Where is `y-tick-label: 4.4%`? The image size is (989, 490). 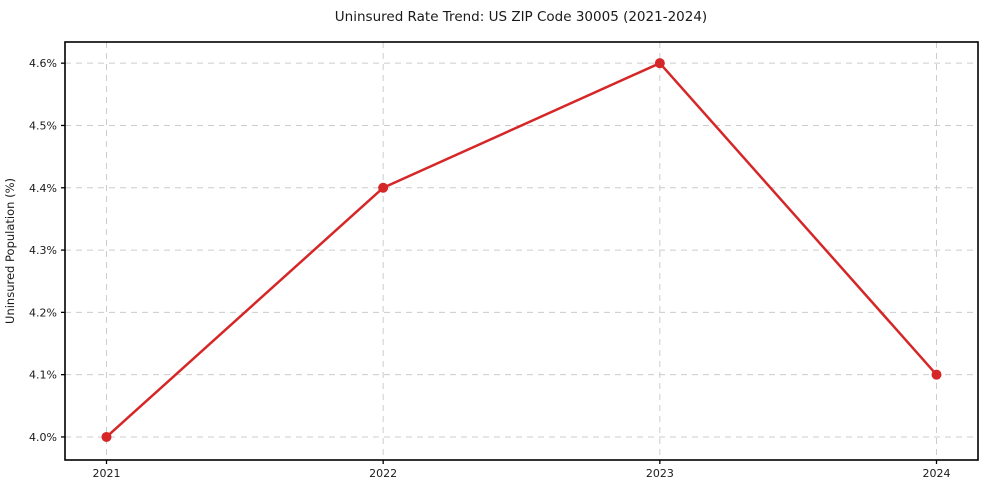
y-tick-label: 4.4% is located at coordinates (43, 188).